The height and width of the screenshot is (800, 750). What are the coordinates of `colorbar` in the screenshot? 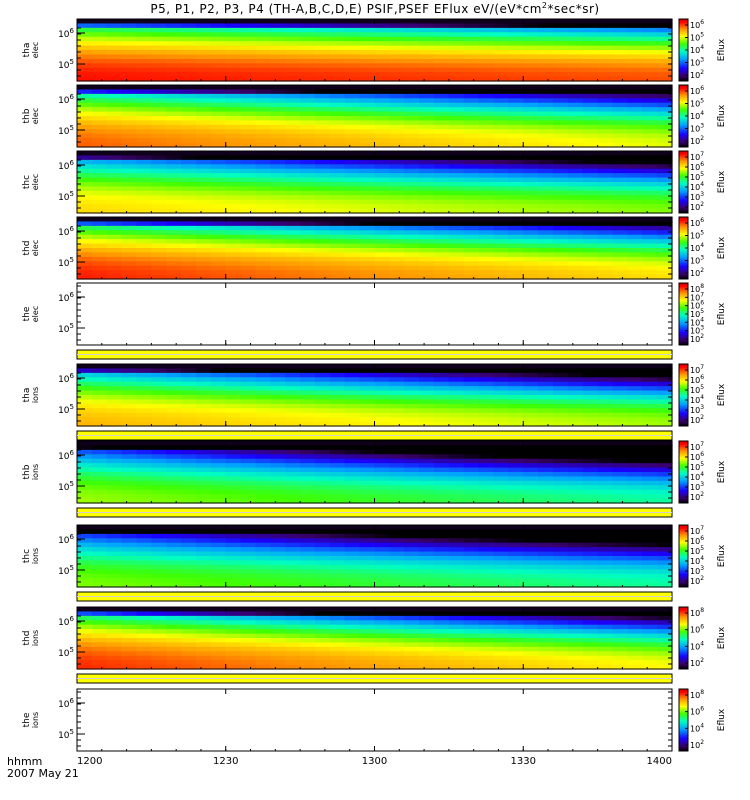 It's located at (683, 472).